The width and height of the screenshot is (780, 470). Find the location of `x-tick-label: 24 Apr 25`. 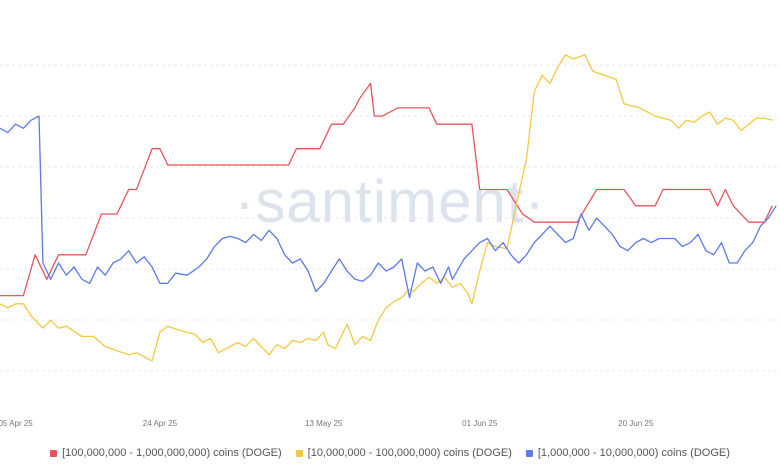

x-tick-label: 24 Apr 25 is located at coordinates (160, 423).